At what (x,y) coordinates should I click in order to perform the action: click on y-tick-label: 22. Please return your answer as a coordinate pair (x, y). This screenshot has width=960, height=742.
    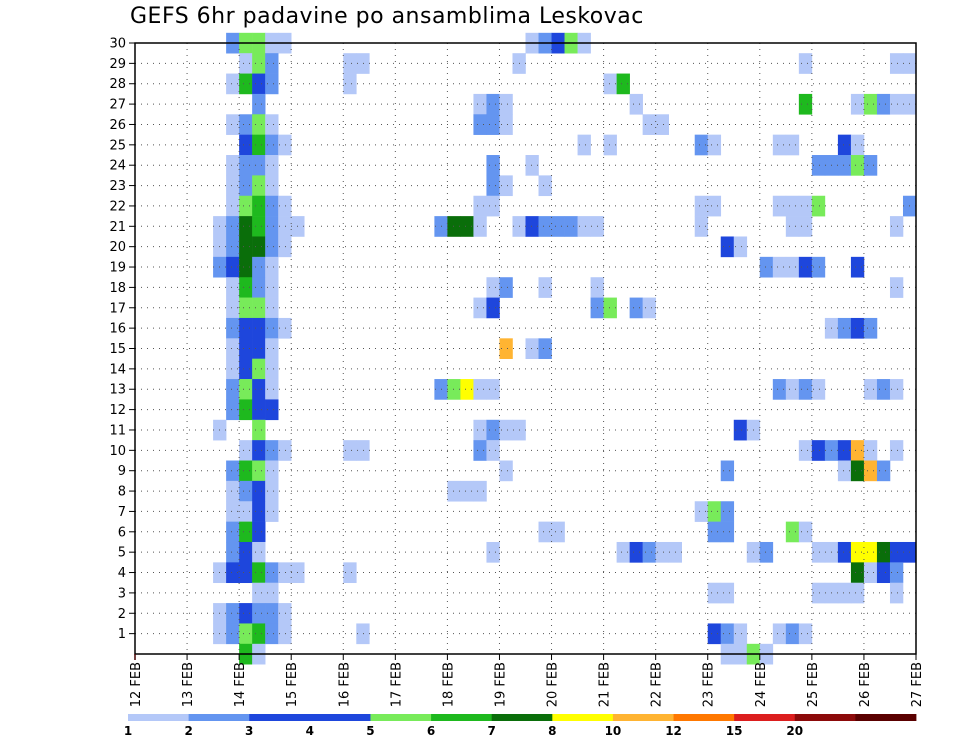
    Looking at the image, I should click on (117, 206).